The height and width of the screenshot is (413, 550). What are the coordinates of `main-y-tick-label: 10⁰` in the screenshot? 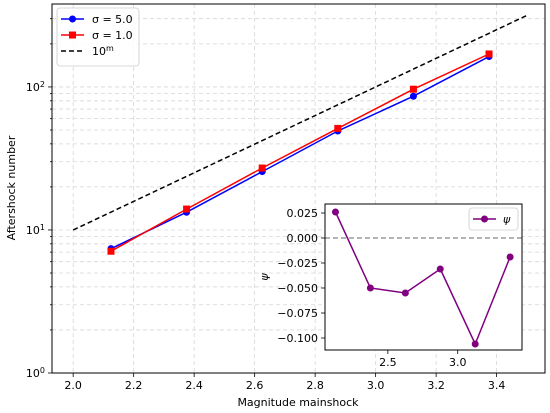 It's located at (35, 373).